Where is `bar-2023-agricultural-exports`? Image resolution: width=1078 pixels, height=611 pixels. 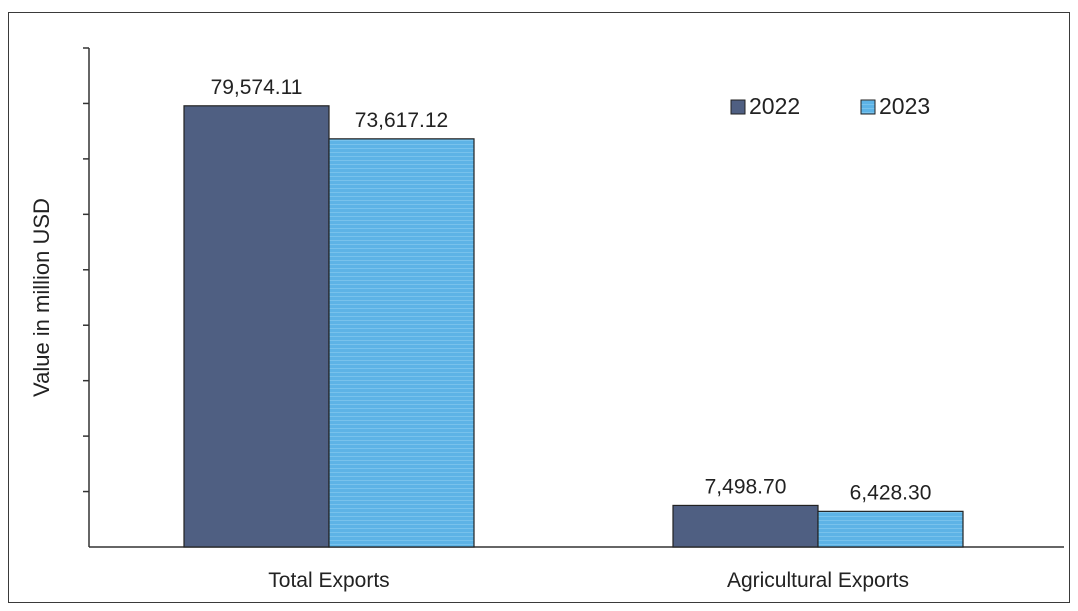
bar-2023-agricultural-exports is located at coordinates (890, 529).